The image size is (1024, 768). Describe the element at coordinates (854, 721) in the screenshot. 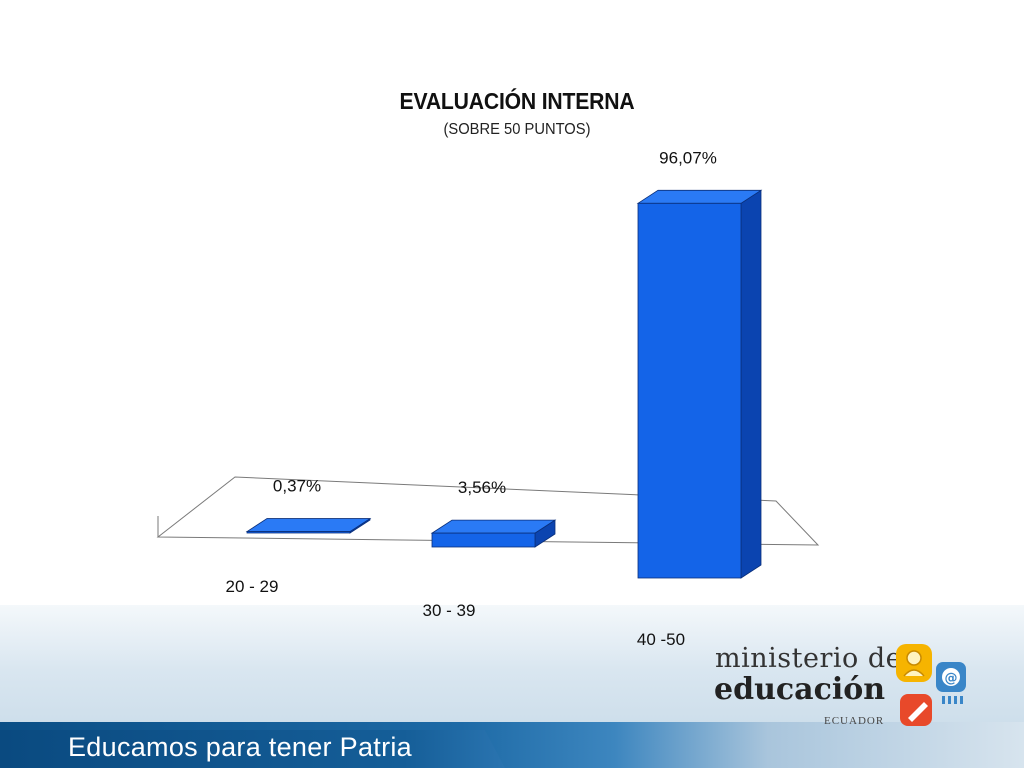

I see `logo-text-ecuador: ECUADOR` at that location.